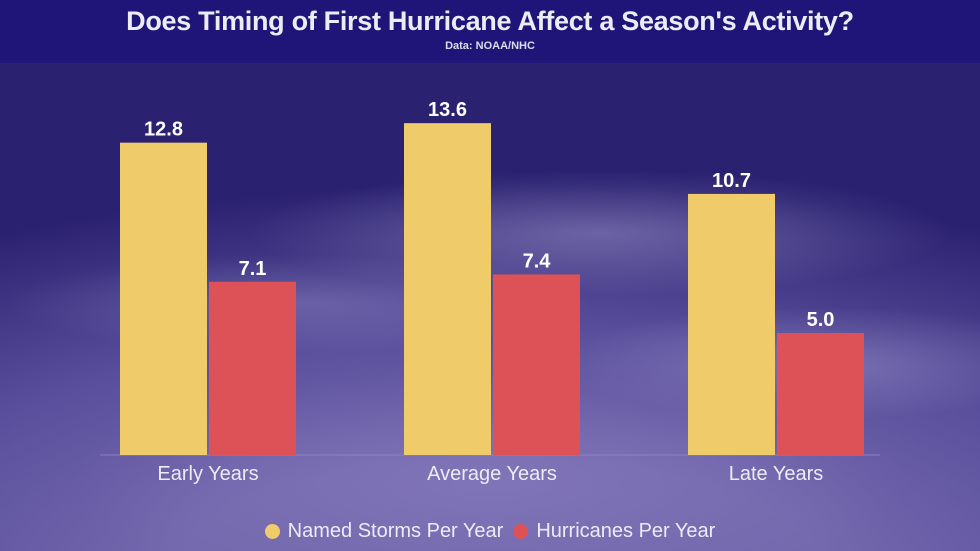 Image resolution: width=980 pixels, height=551 pixels. I want to click on value-label-named-storms-per-year-late-years: 10.7, so click(731, 181).